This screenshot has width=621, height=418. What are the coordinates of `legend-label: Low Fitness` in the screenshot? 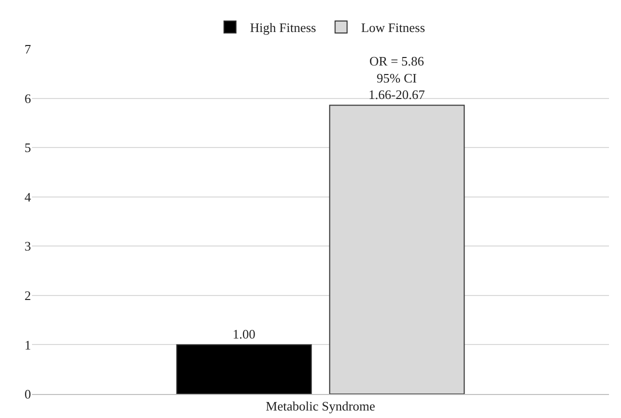 It's located at (393, 28).